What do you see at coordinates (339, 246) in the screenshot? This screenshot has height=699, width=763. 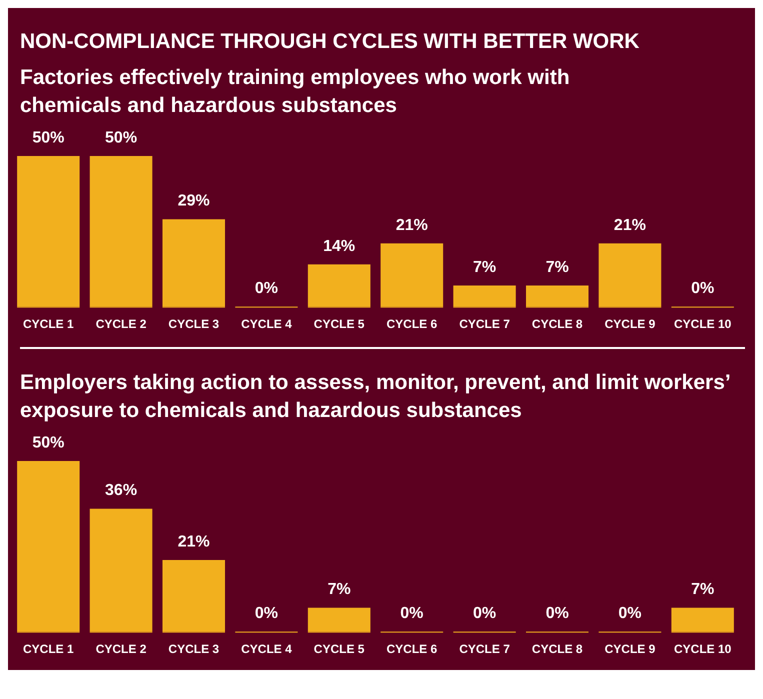 I see `data-label: 14%` at bounding box center [339, 246].